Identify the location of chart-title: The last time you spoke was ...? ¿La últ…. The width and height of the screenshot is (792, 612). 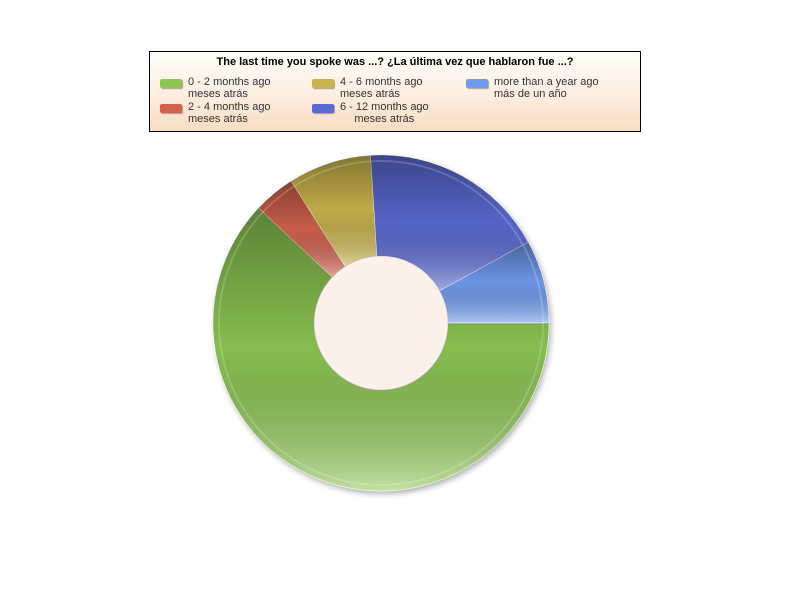
(395, 62).